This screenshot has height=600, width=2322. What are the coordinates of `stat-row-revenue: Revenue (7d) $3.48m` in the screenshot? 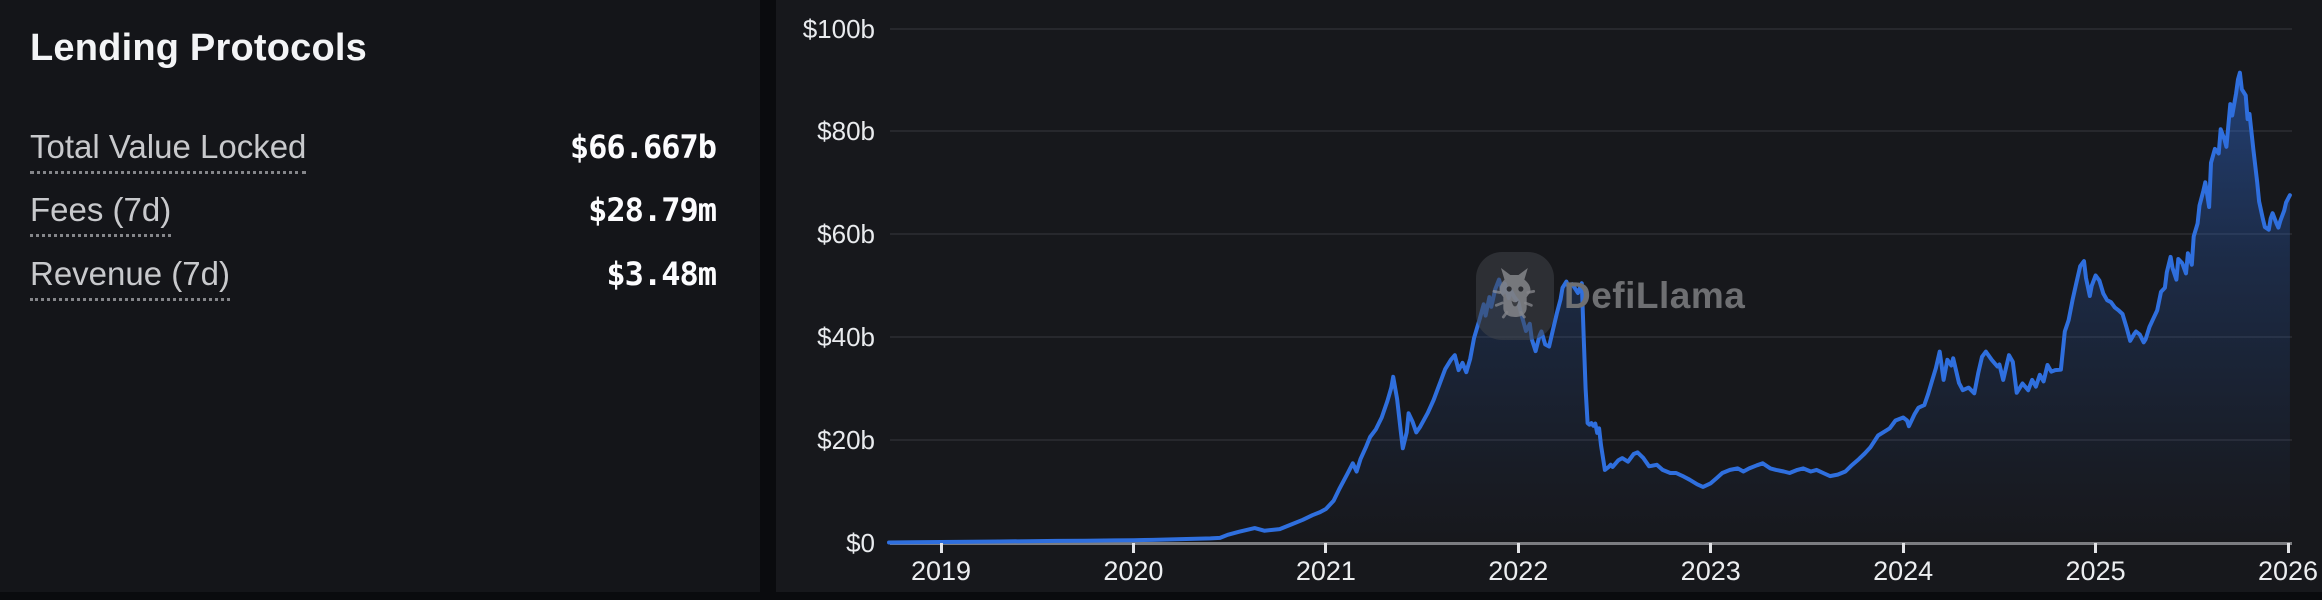 It's located at (373, 278).